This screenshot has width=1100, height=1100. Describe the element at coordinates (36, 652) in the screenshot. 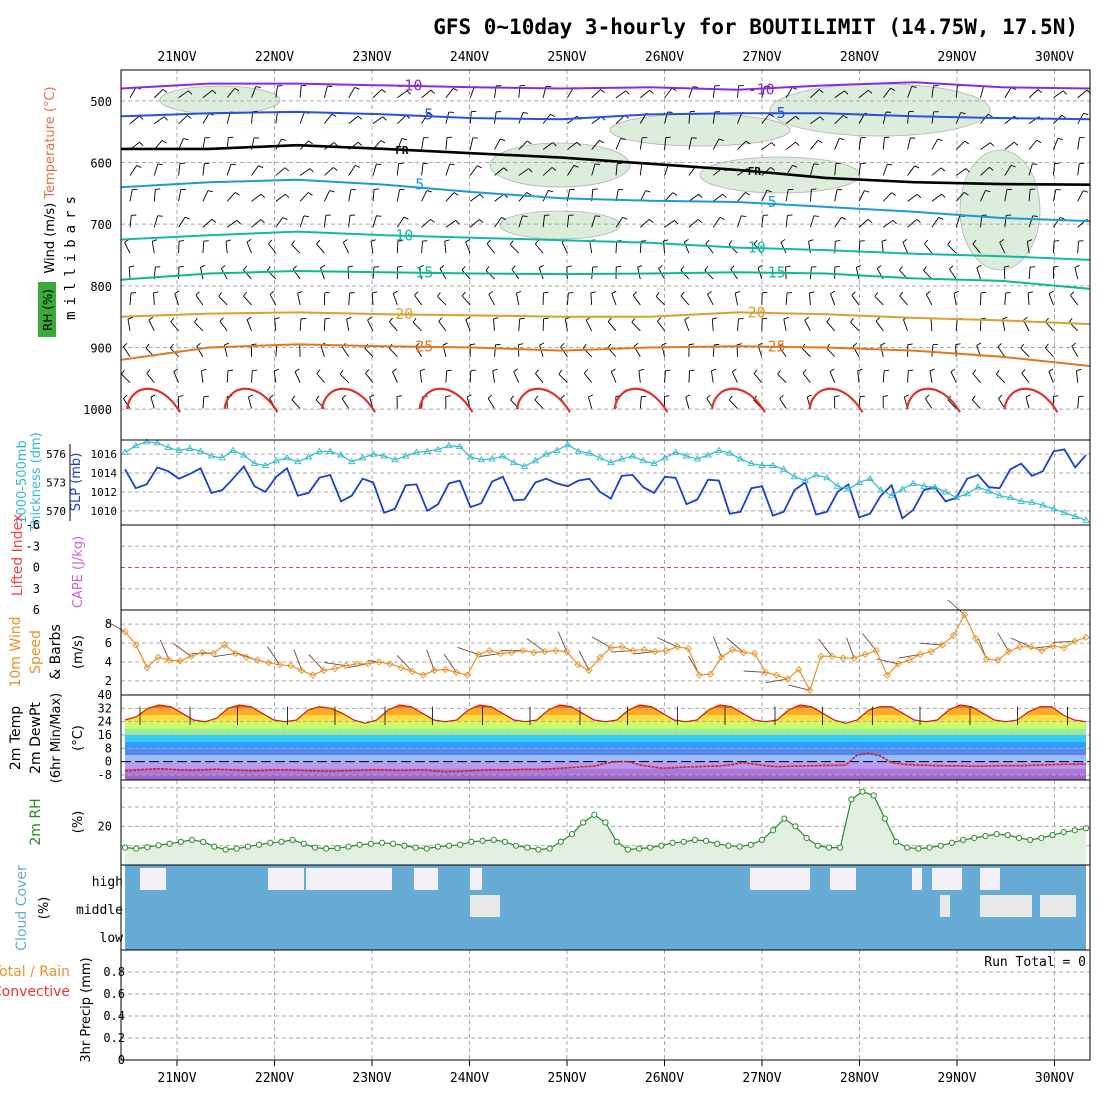

I see `y-axis-label-wind-2: Speed` at that location.